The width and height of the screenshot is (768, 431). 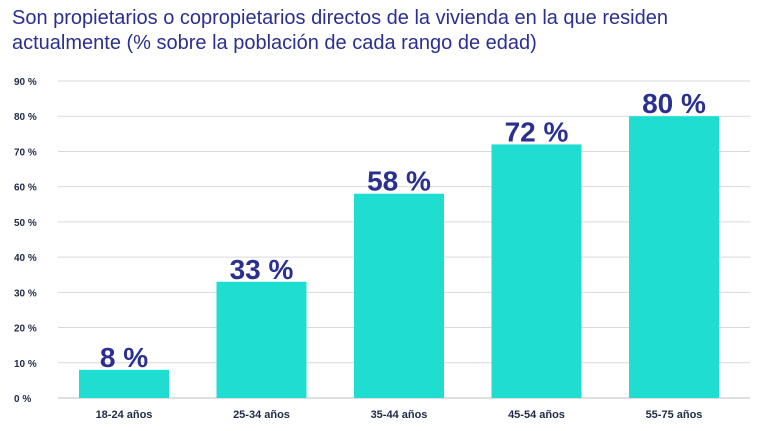 What do you see at coordinates (399, 181) in the screenshot?
I see `data-label: 58 %` at bounding box center [399, 181].